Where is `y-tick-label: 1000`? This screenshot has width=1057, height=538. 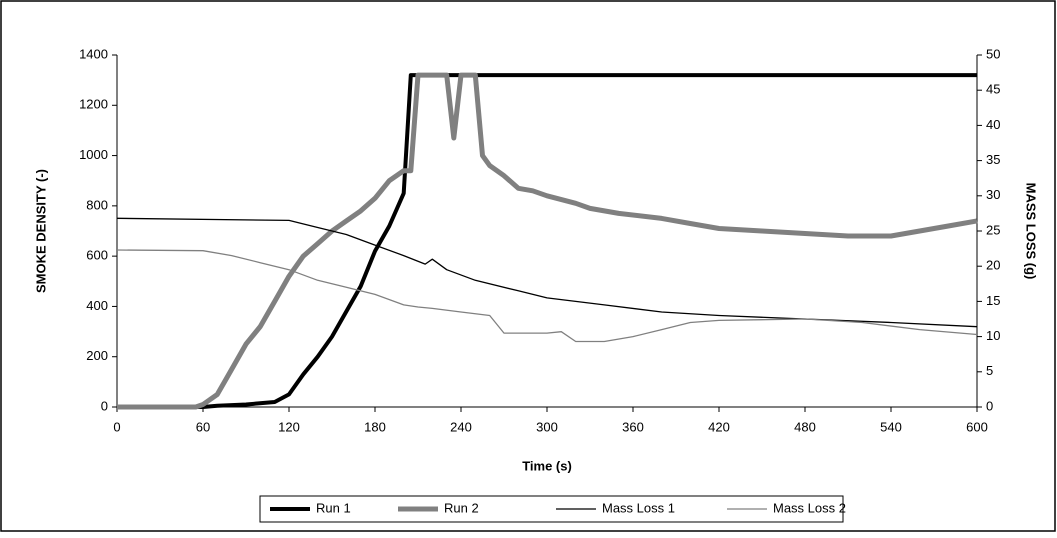
y-tick-label: 1000 is located at coordinates (93, 154).